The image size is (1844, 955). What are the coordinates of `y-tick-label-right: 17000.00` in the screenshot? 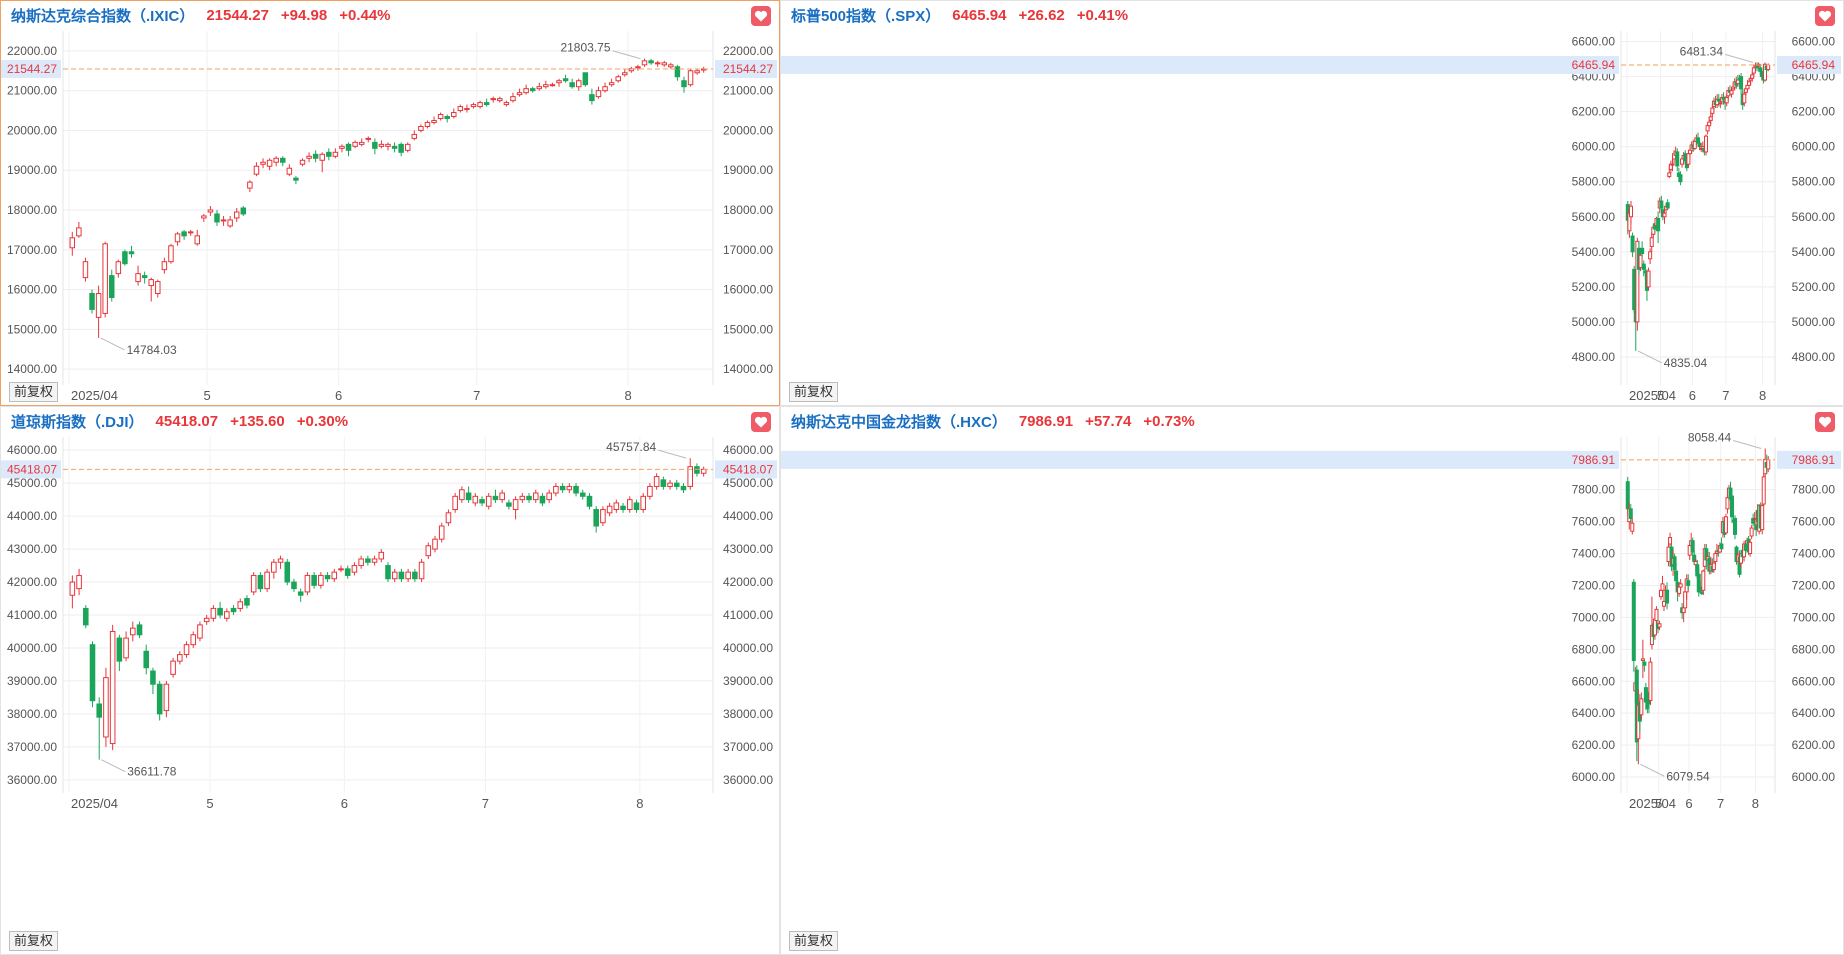 It's located at (748, 250).